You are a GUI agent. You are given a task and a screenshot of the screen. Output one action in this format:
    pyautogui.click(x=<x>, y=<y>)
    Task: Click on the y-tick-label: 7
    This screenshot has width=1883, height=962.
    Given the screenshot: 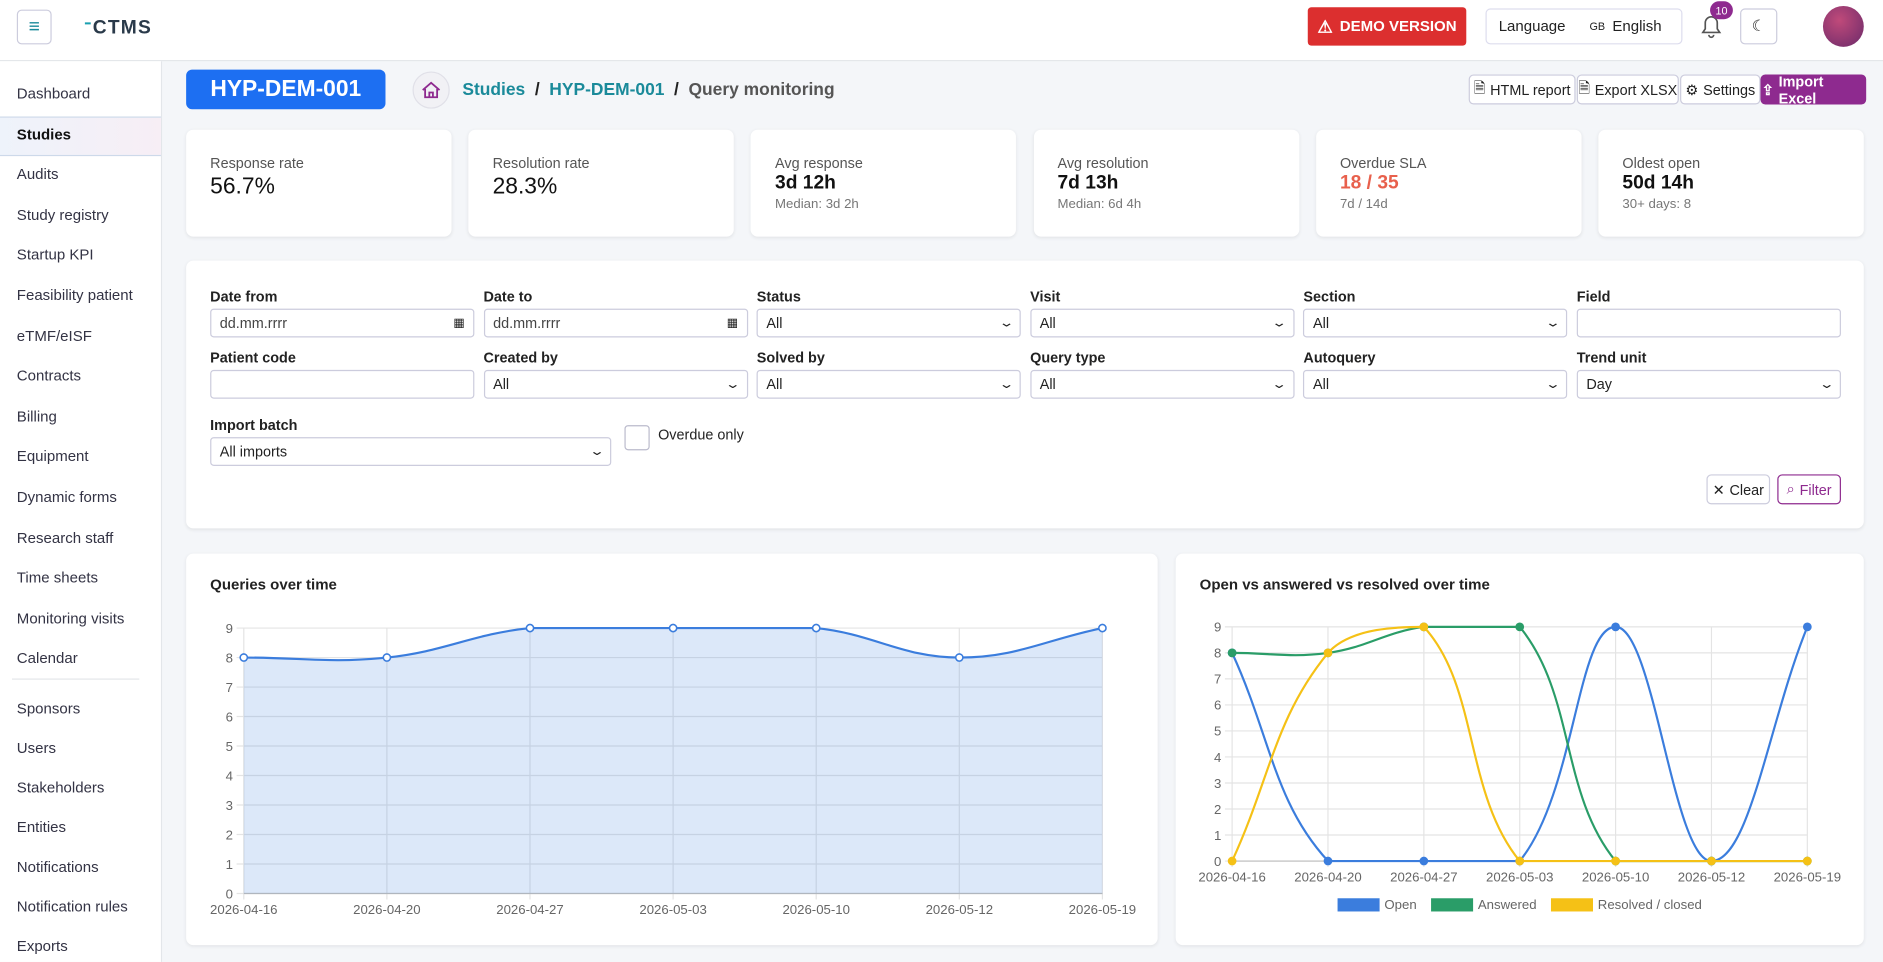 What is the action you would take?
    pyautogui.click(x=1217, y=679)
    